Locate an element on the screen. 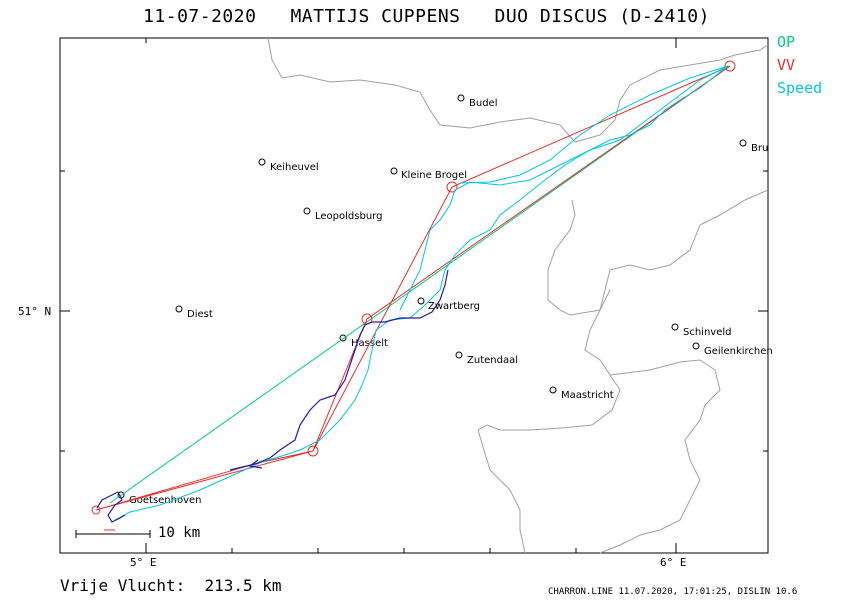 This screenshot has width=853, height=603. town-marker-zutendaal is located at coordinates (459, 355).